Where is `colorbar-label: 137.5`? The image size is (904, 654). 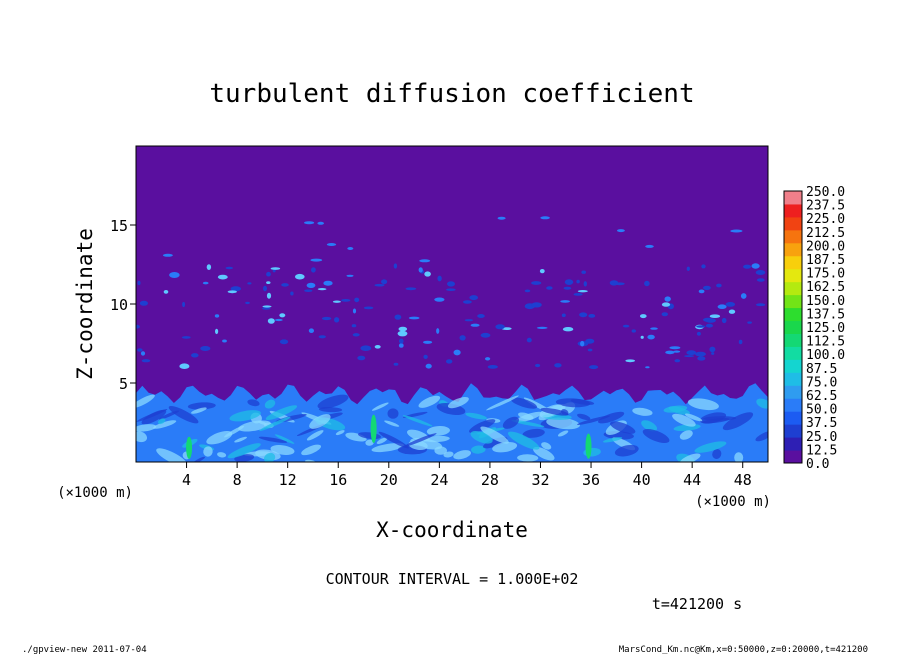
colorbar-label: 137.5 is located at coordinates (825, 314).